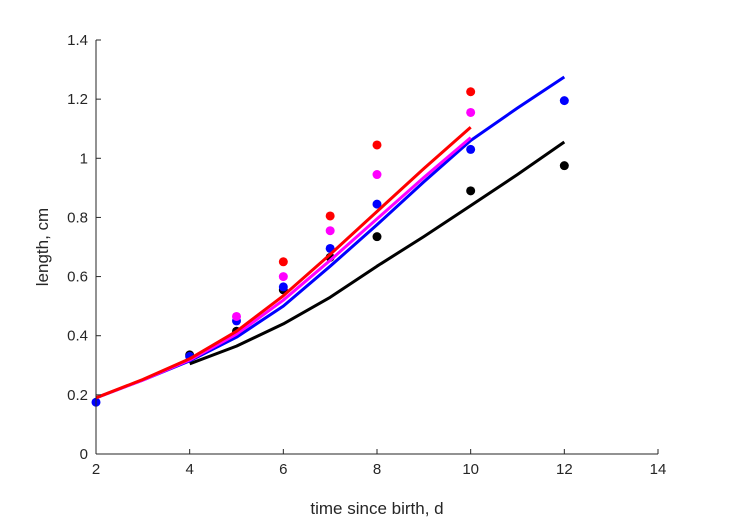  I want to click on x-tick-label: 12, so click(564, 469).